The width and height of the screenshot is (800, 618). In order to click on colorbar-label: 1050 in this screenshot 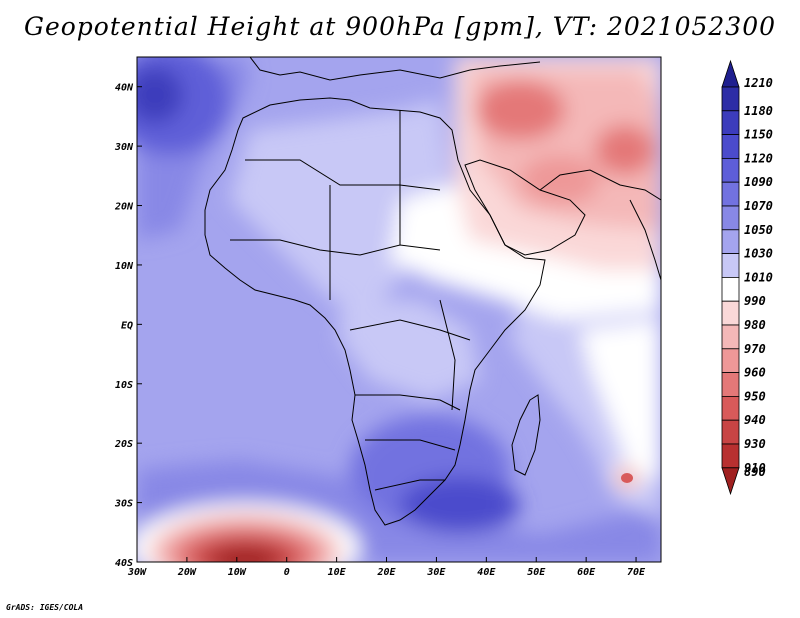, I will do `click(758, 230)`.